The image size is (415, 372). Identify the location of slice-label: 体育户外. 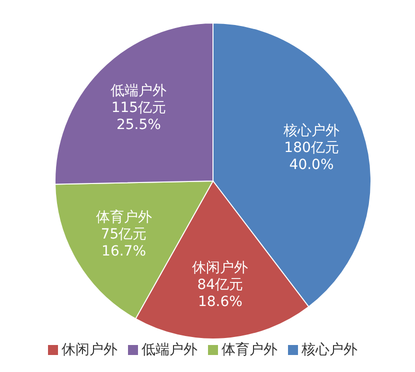
(124, 217).